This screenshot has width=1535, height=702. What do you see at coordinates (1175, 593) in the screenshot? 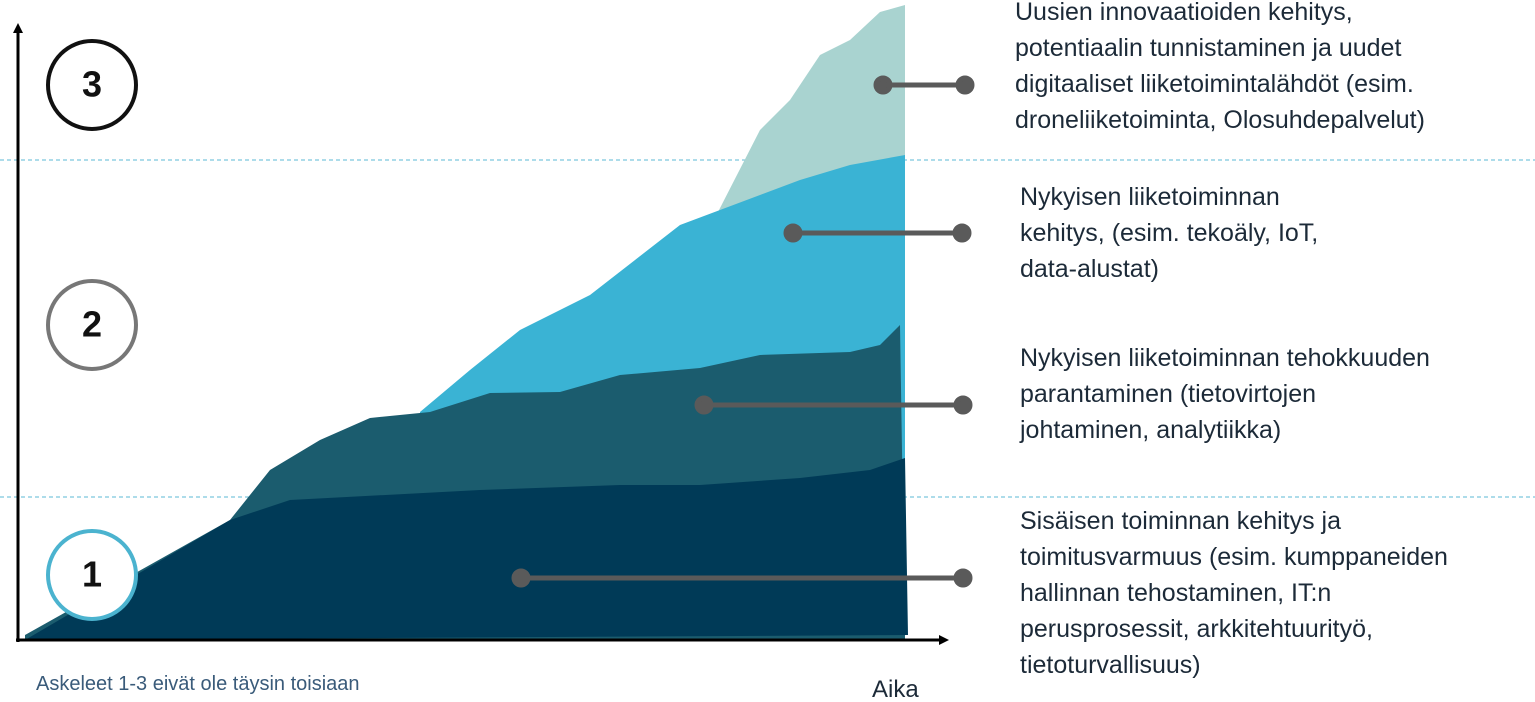
I see `step-description: hallinnan tehostaminen, IT:n` at bounding box center [1175, 593].